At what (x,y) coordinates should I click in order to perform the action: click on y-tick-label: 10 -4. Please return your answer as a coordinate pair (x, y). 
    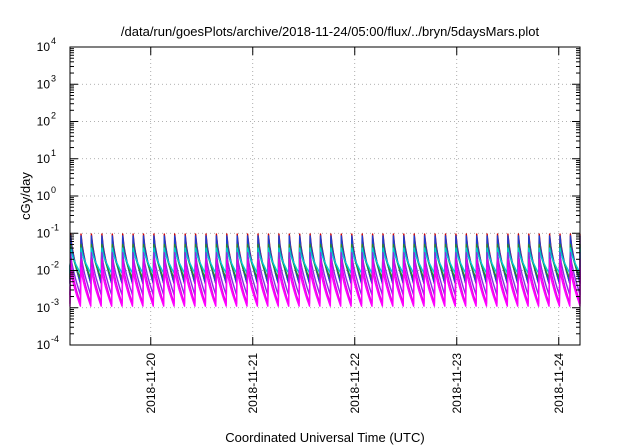
    Looking at the image, I should click on (48, 343).